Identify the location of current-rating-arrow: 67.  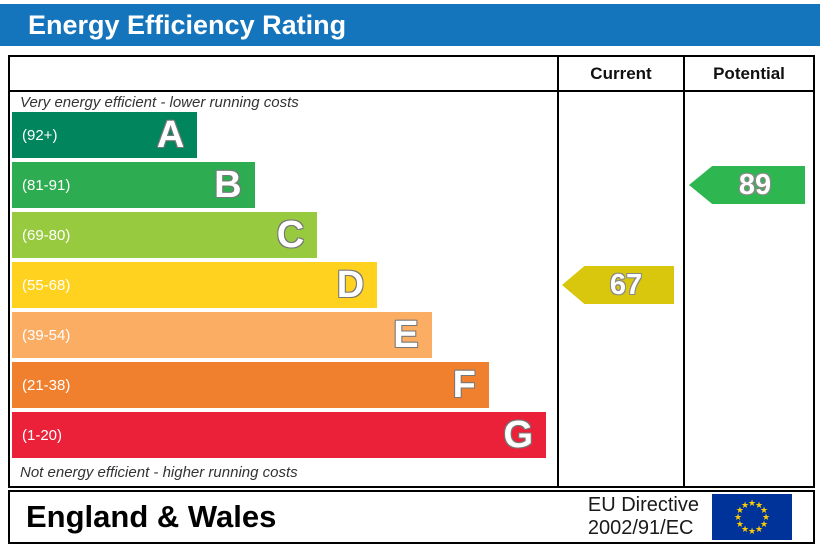
(618, 285).